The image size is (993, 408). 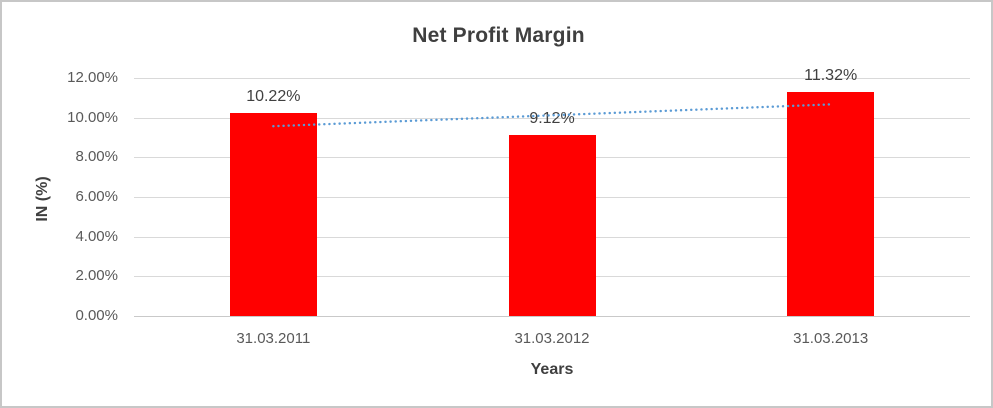 What do you see at coordinates (96, 157) in the screenshot?
I see `y-axis-tick-label: 8.00%` at bounding box center [96, 157].